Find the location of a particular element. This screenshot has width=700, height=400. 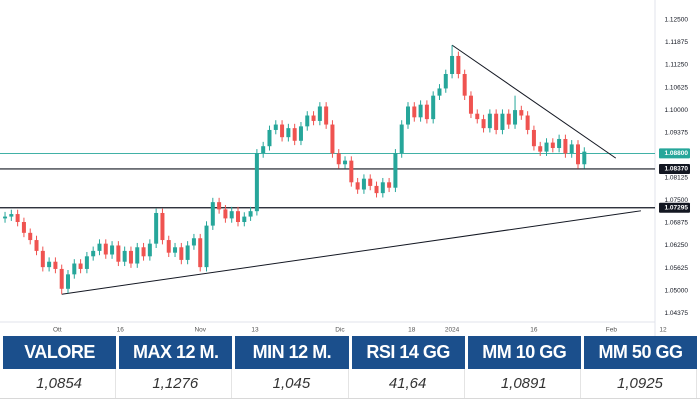

y-tick-label: 1.11250 is located at coordinates (676, 65).